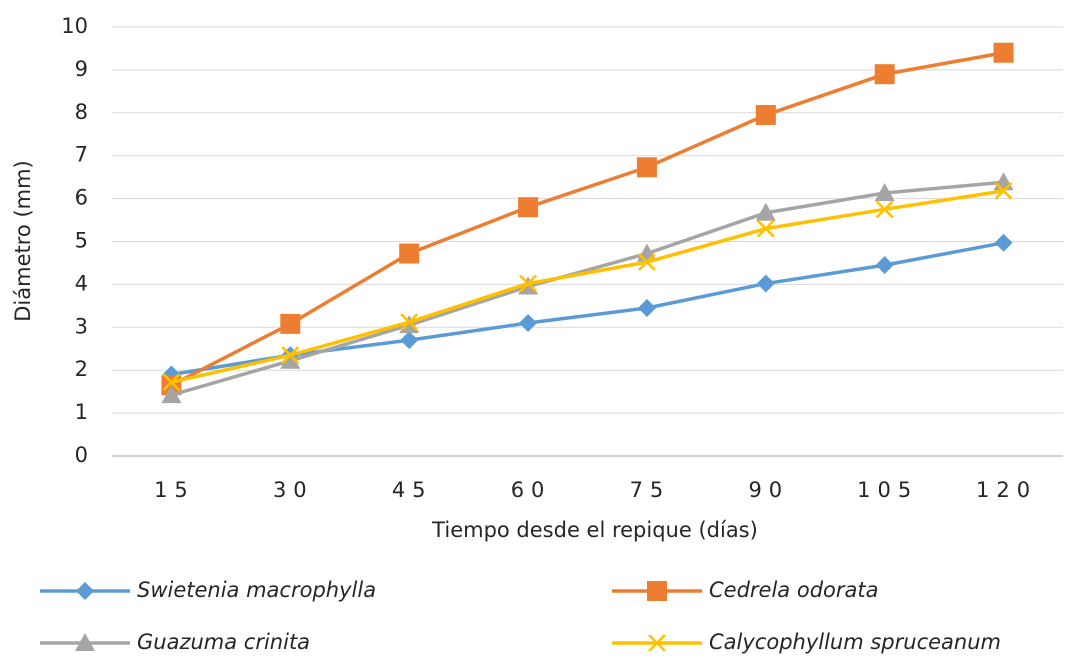 This screenshot has height=659, width=1065. What do you see at coordinates (1006, 490) in the screenshot?
I see `x-tick-label: 120` at bounding box center [1006, 490].